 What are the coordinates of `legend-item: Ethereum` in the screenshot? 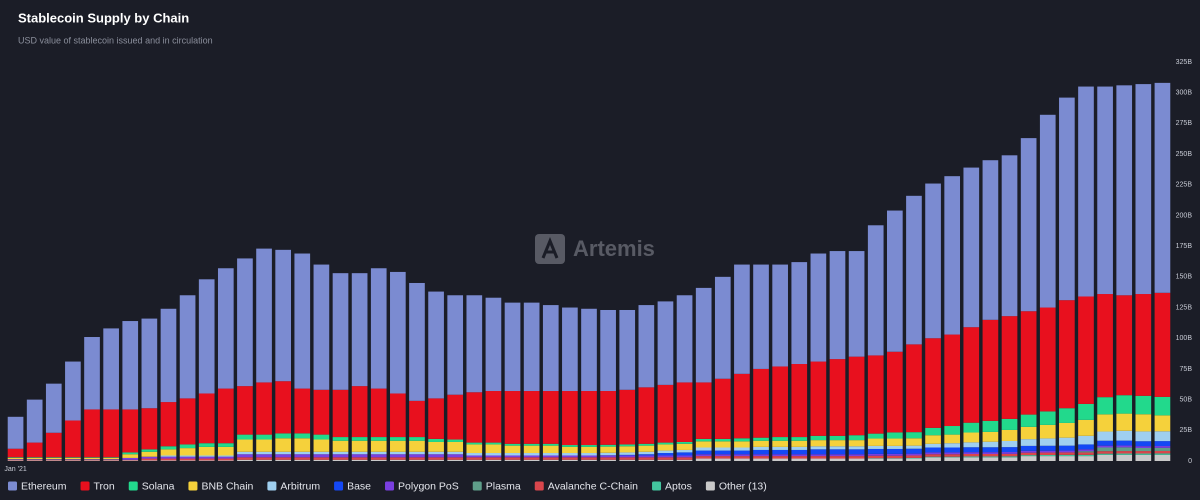 It's located at (37, 486).